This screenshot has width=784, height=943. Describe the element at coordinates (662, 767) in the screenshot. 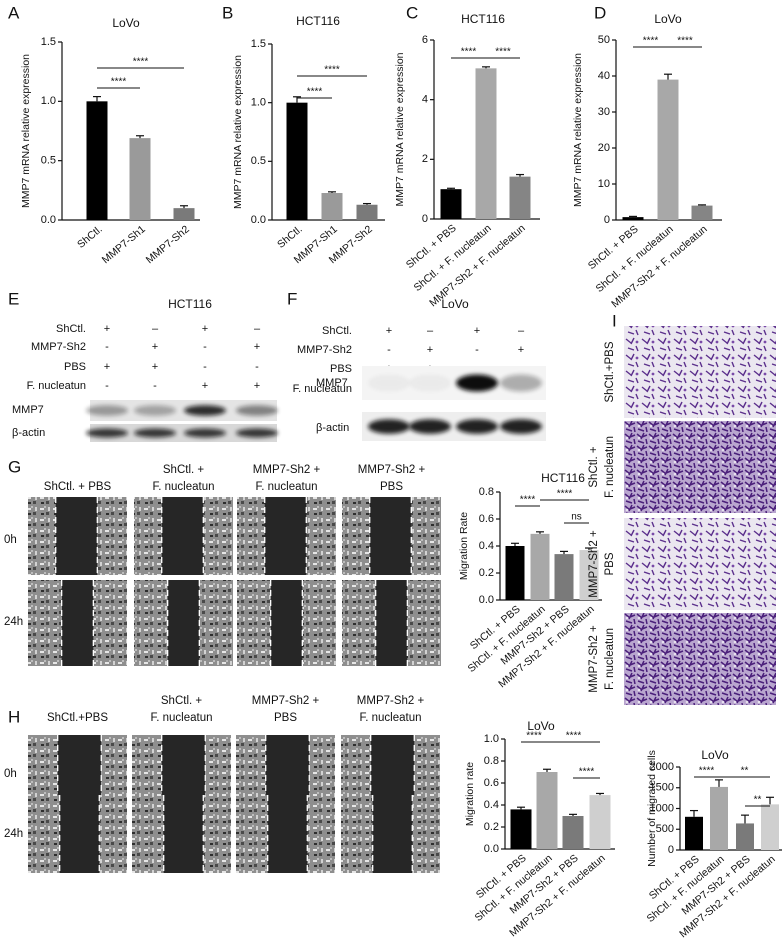

I see `y-tick-label: 2000` at that location.